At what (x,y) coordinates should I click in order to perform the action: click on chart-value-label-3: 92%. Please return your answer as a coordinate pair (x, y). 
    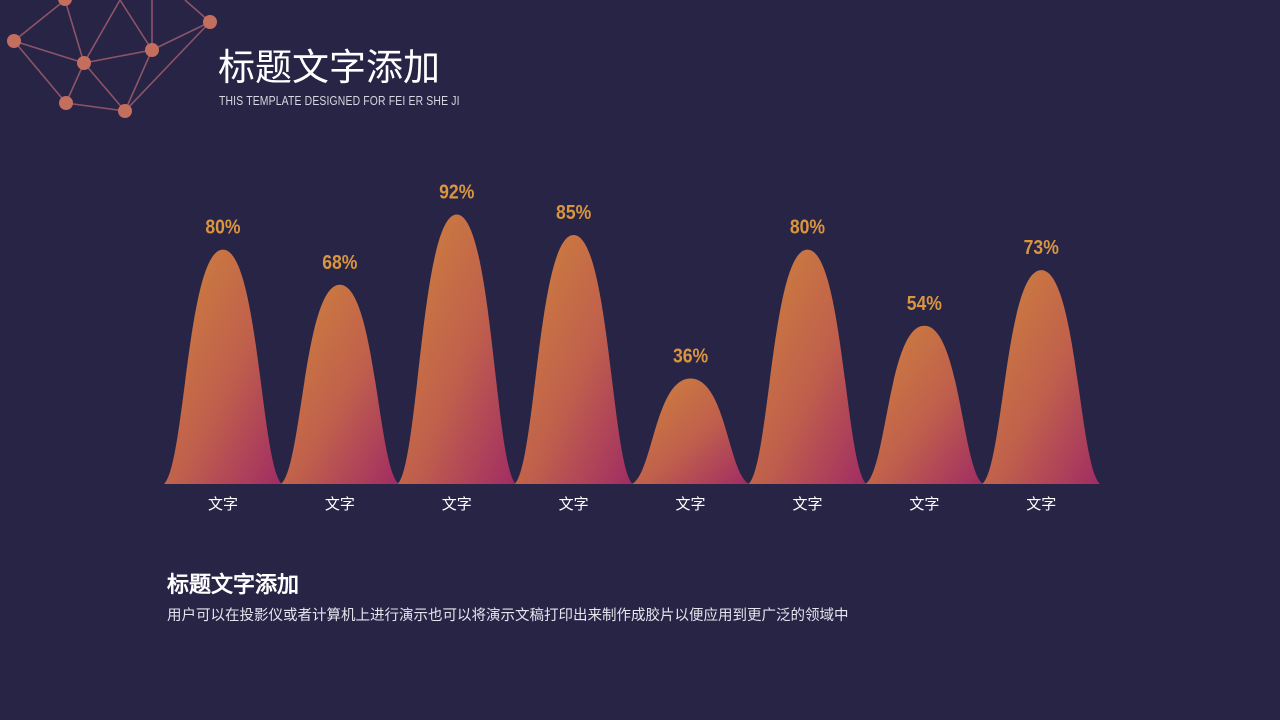
    Looking at the image, I should click on (456, 191).